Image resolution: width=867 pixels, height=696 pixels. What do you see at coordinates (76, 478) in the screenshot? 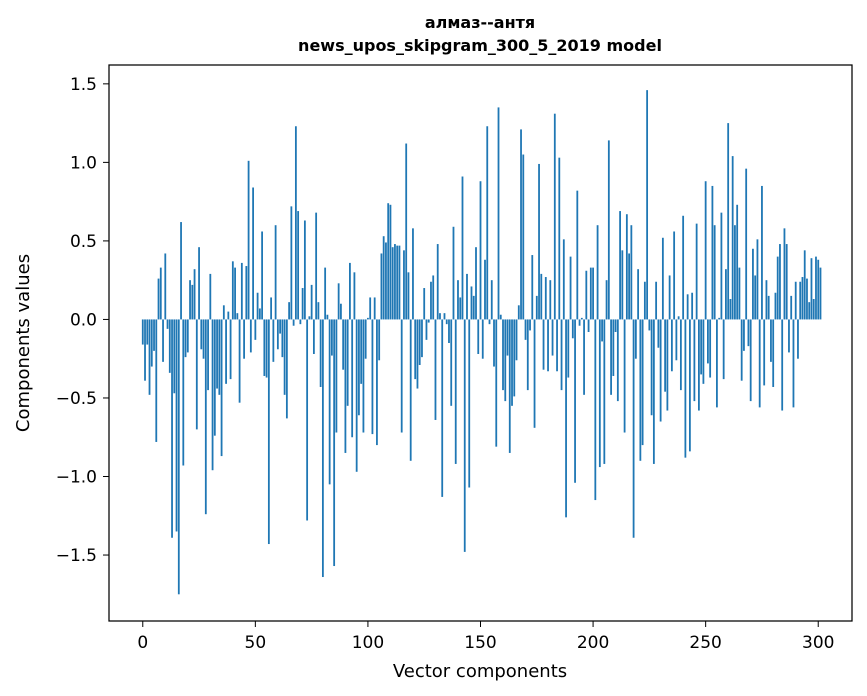
I see `y-tick-label: −1.0` at bounding box center [76, 478].